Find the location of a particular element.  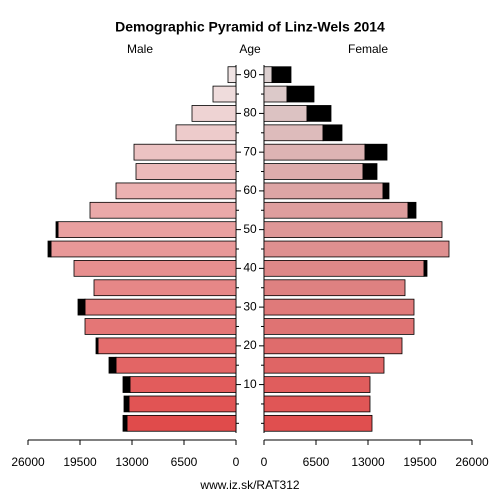

age-tick-label: 40 is located at coordinates (250, 268).